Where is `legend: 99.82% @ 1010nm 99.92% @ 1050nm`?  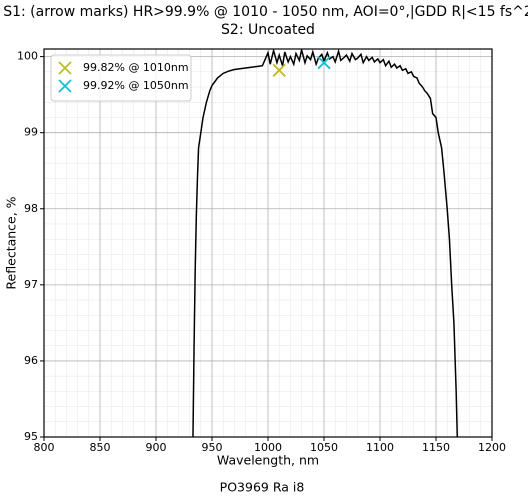
legend: 99.82% @ 1010nm 99.92% @ 1050nm is located at coordinates (121, 78).